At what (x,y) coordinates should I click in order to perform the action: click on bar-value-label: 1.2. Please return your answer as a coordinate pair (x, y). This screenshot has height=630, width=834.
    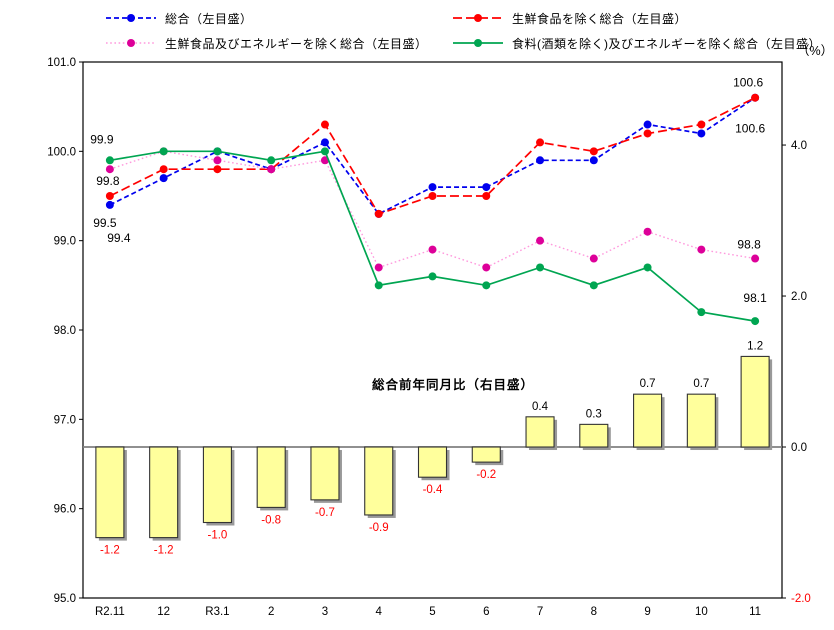
    Looking at the image, I should click on (755, 346).